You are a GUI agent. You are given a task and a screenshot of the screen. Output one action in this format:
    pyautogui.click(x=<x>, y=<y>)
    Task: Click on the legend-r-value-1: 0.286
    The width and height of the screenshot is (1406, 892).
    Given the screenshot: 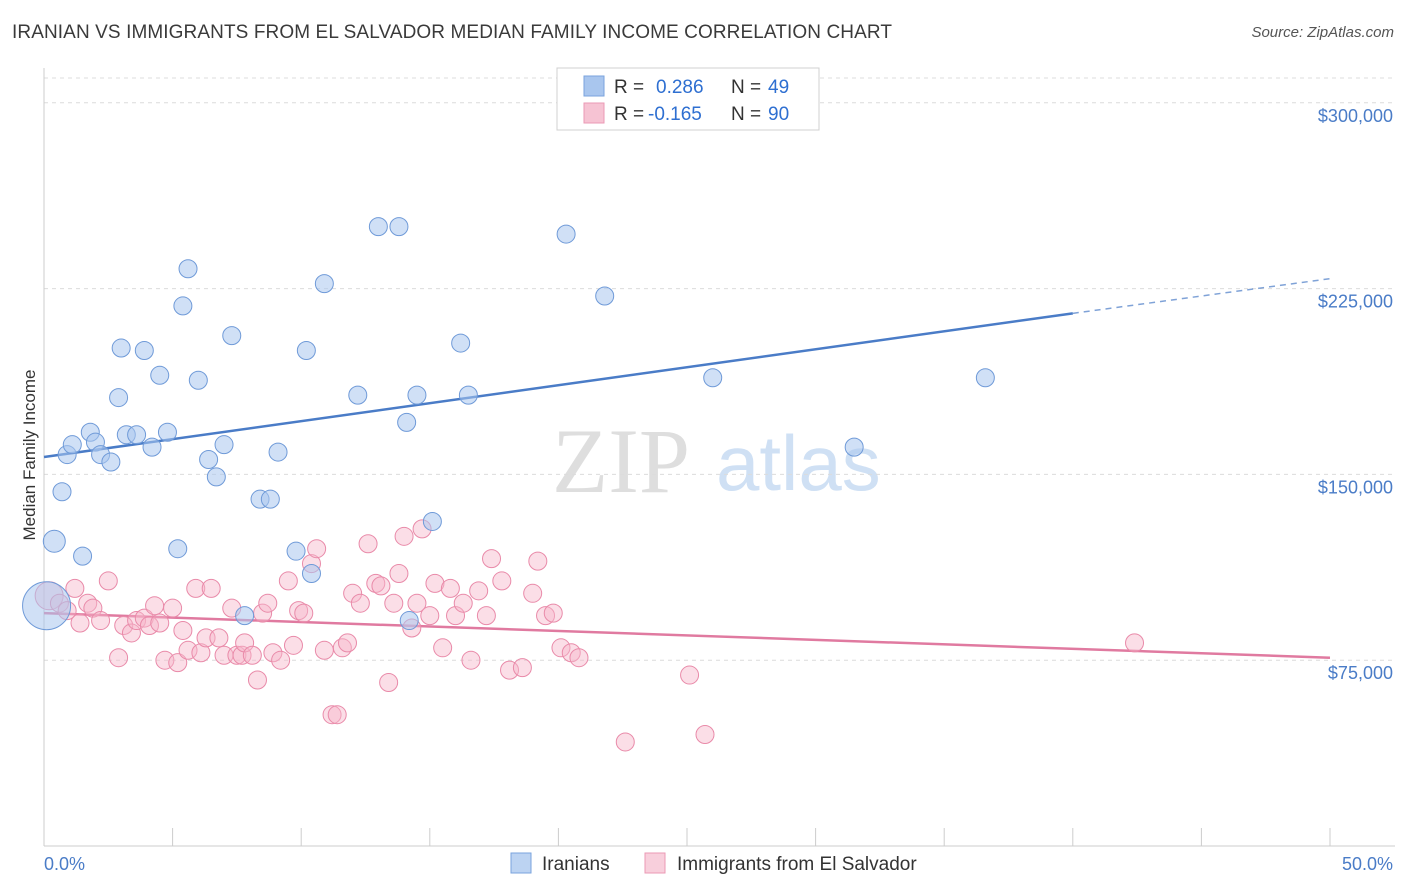 What is the action you would take?
    pyautogui.click(x=680, y=87)
    